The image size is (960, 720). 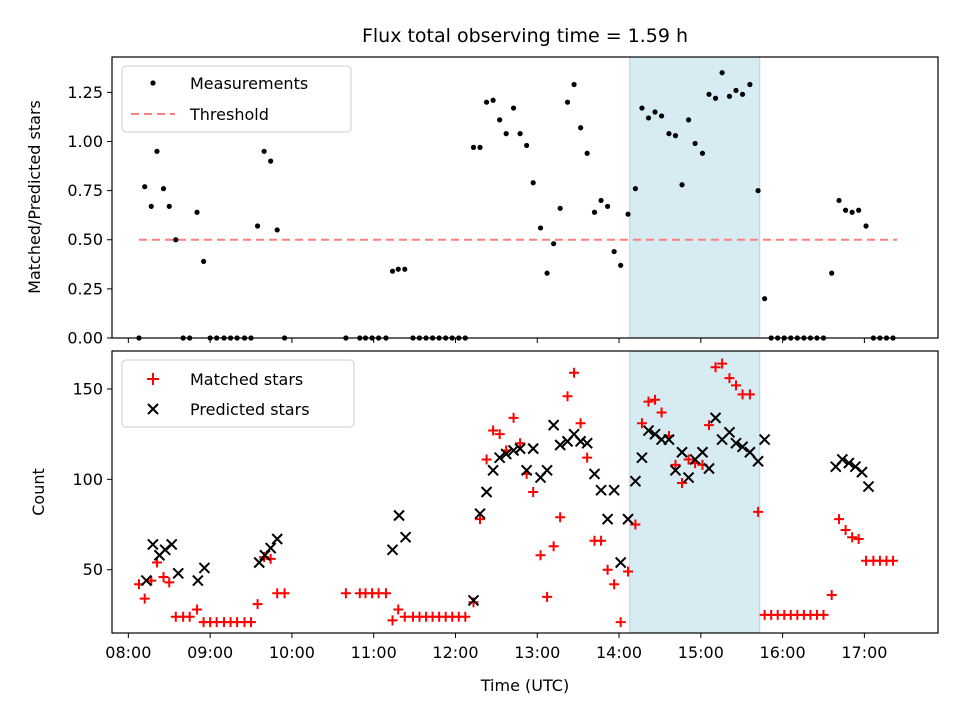 I want to click on y-tick-label: 0.00, so click(x=85, y=338).